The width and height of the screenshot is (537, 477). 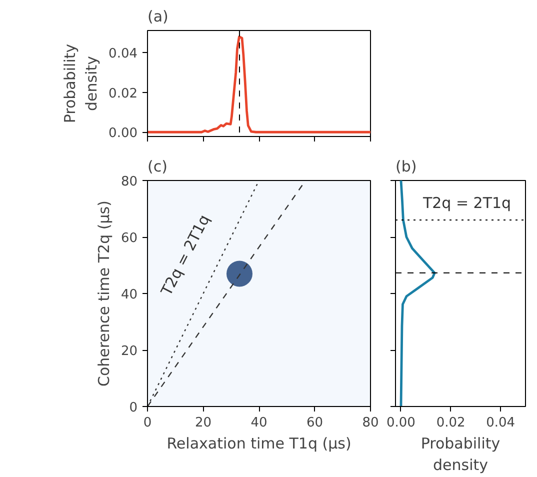 What do you see at coordinates (315, 423) in the screenshot?
I see `x-tick-label: 60` at bounding box center [315, 423].